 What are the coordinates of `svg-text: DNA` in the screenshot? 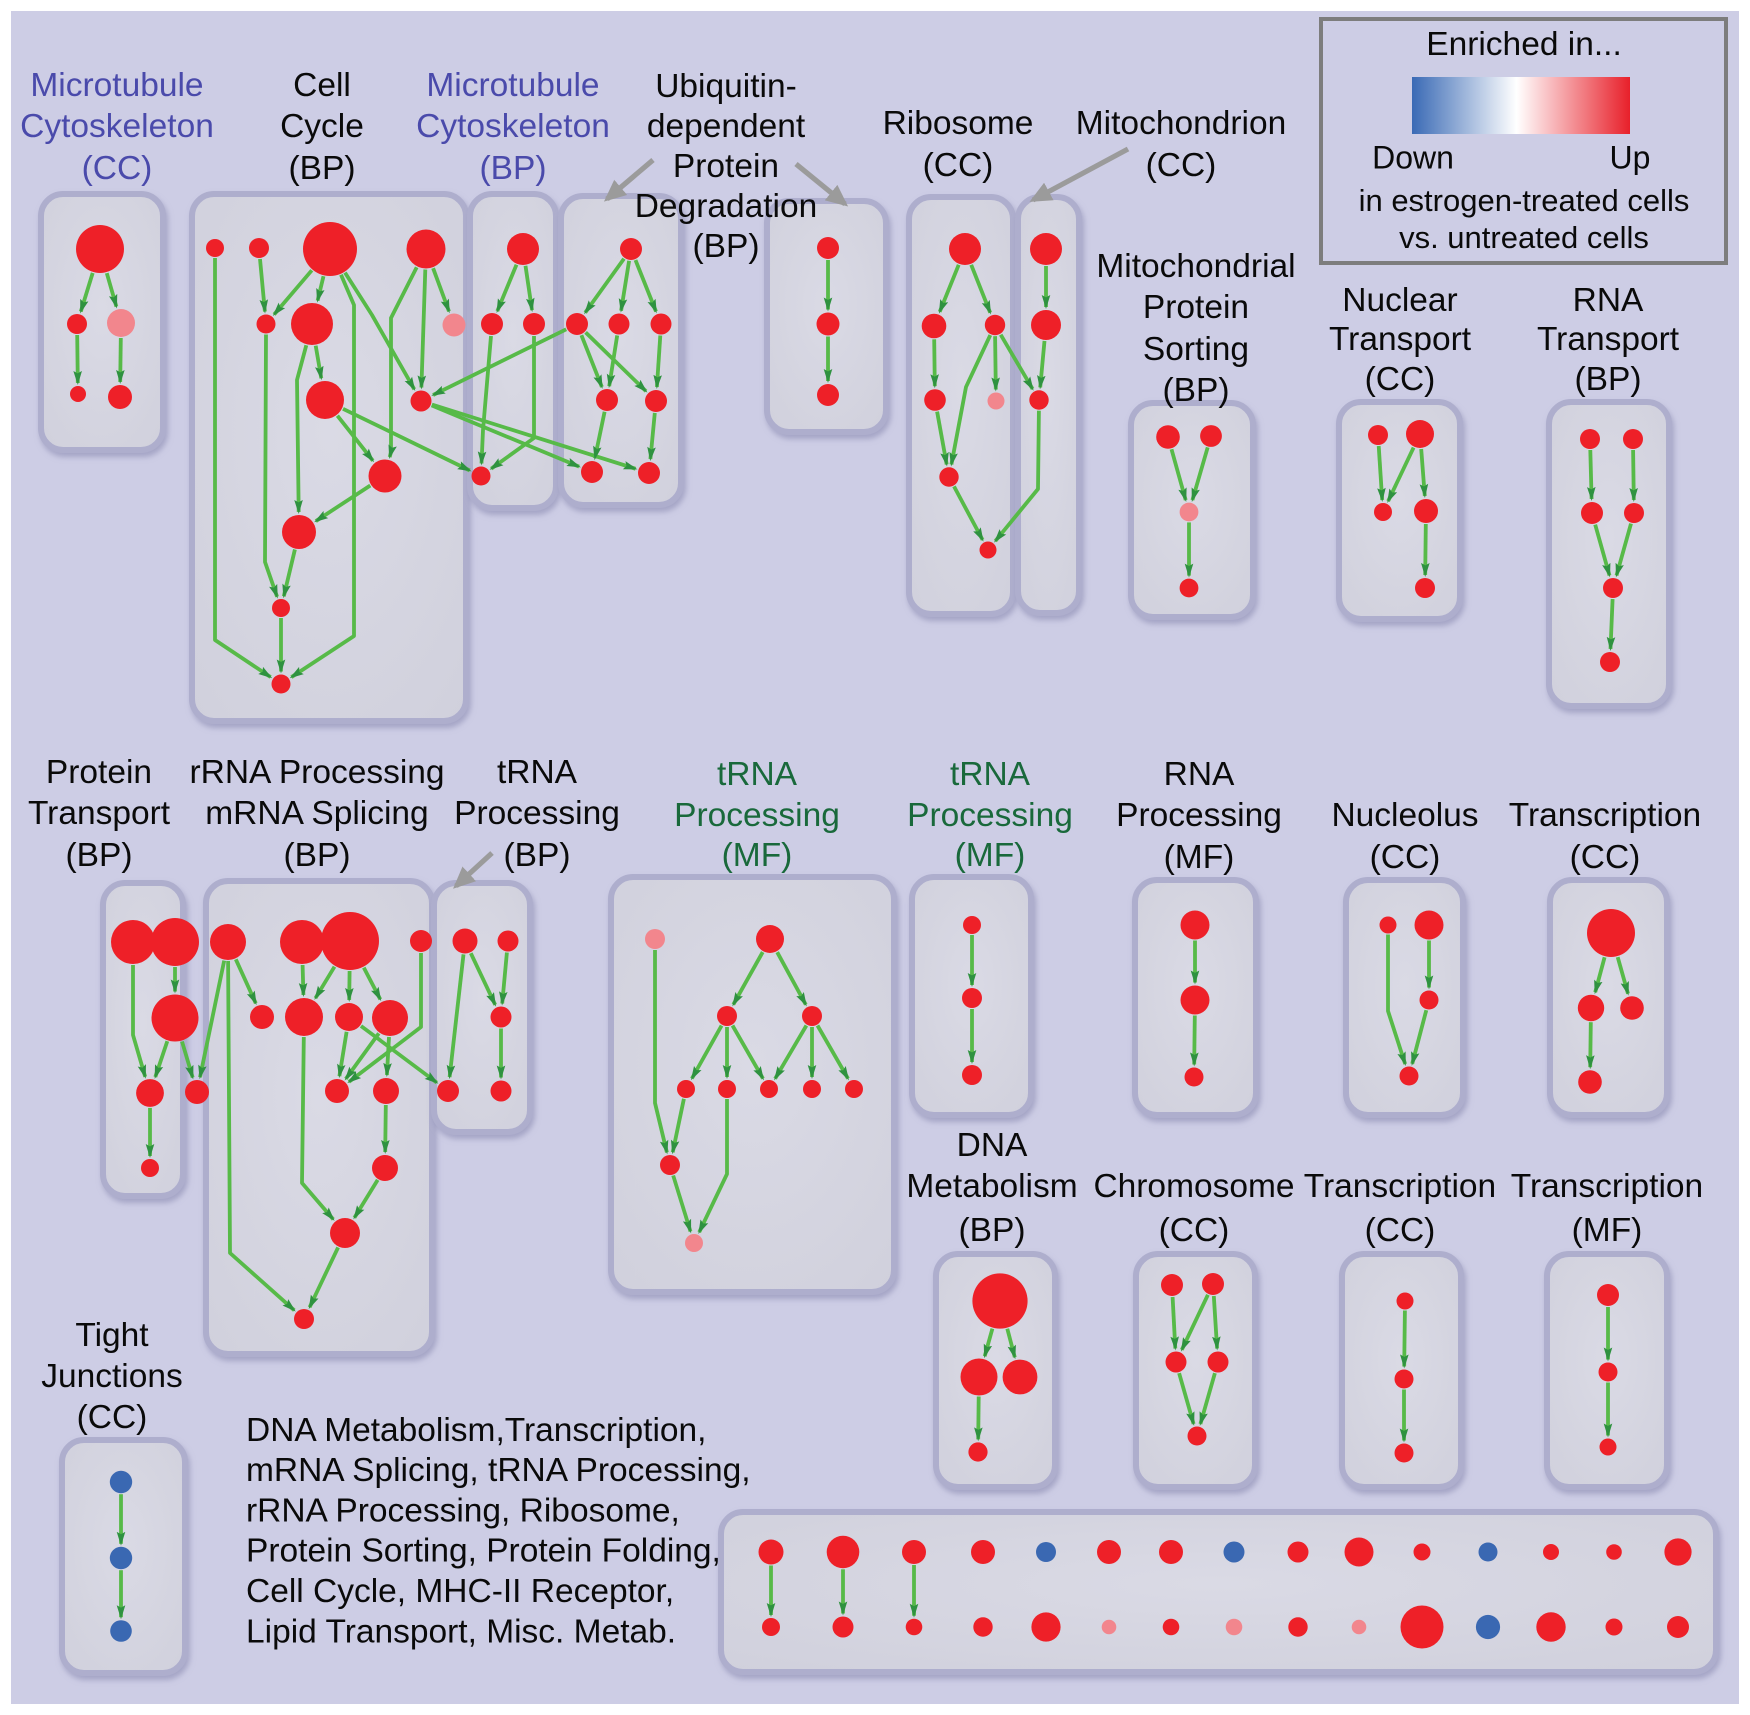 It's located at (992, 1145).